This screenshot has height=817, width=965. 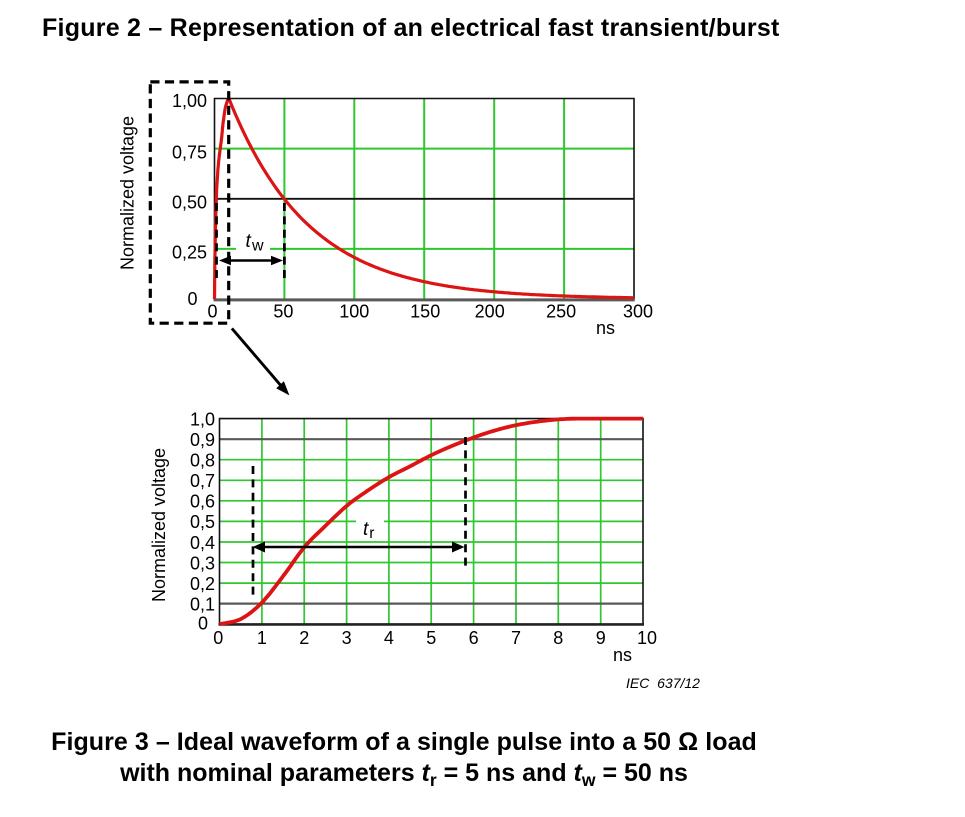 What do you see at coordinates (202, 543) in the screenshot?
I see `svg-text: 0,4` at bounding box center [202, 543].